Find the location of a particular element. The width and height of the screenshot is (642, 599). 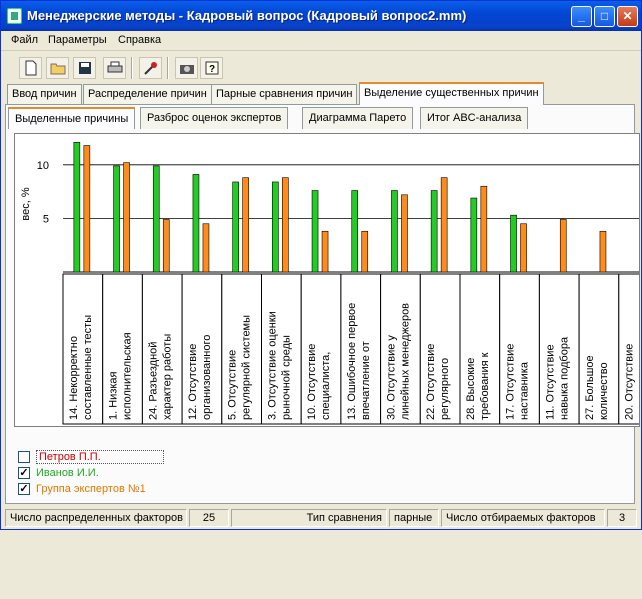

category-label: 27. Большое is located at coordinates (590, 387).